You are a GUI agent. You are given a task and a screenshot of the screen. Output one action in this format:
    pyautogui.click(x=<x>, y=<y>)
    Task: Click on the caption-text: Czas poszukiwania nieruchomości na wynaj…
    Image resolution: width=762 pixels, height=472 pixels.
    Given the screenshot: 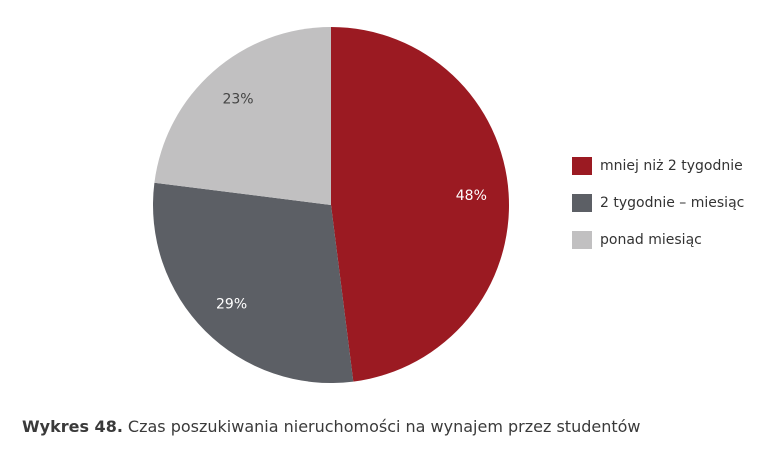 What is the action you would take?
    pyautogui.click(x=384, y=426)
    